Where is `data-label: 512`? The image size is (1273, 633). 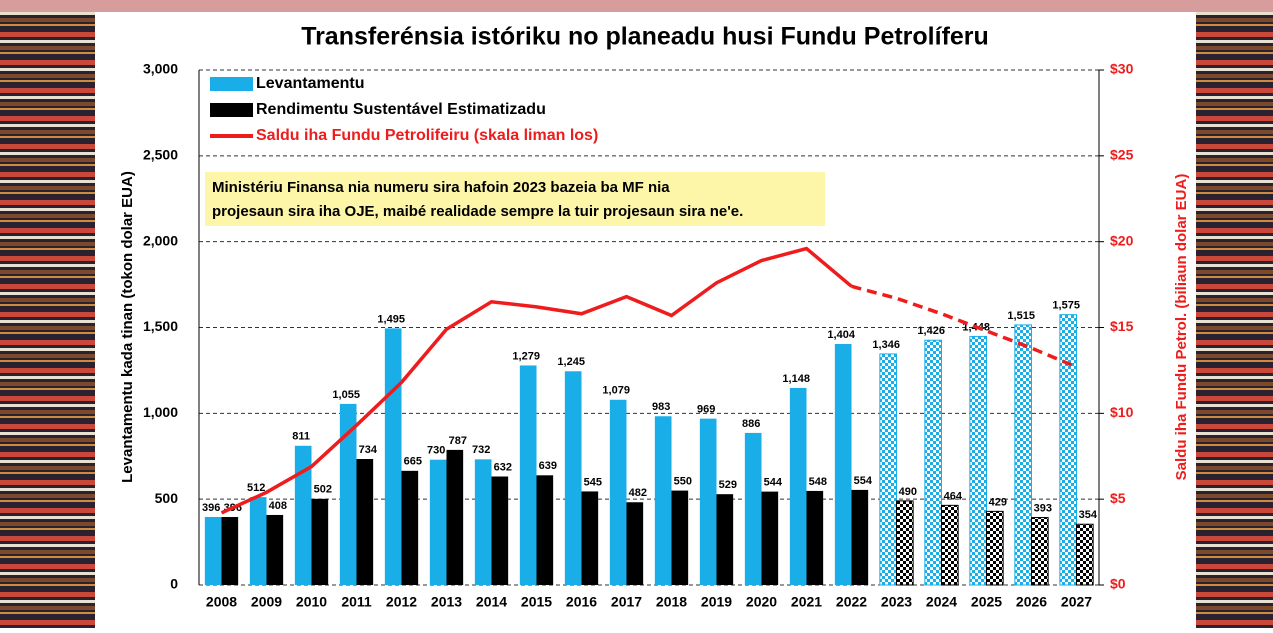
data-label: 512 is located at coordinates (256, 488).